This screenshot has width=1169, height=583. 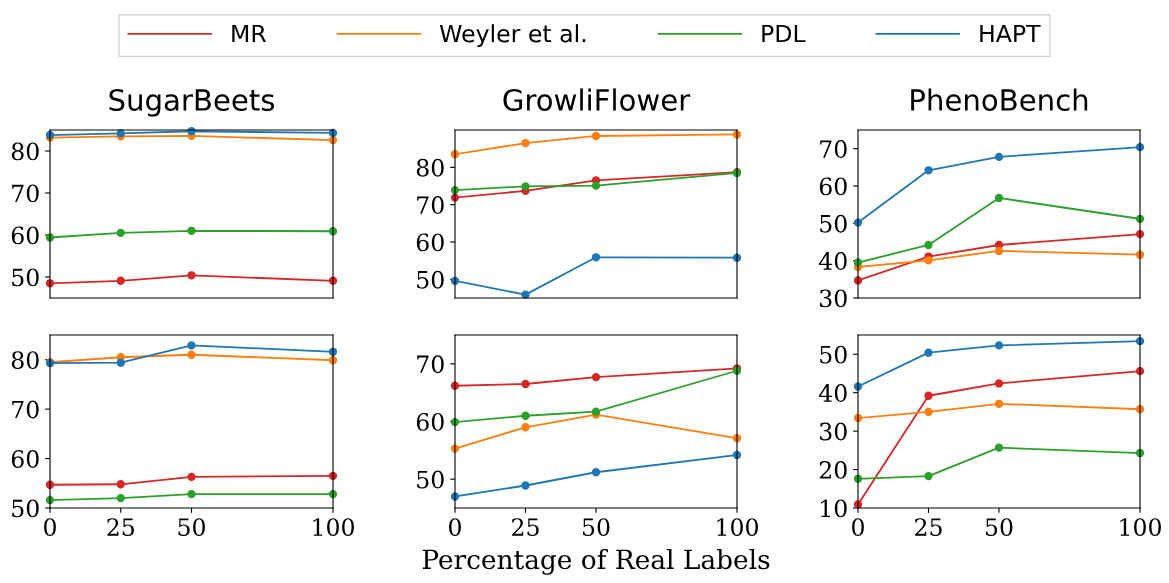 What do you see at coordinates (512, 36) in the screenshot?
I see `legend-label: Weyler et al.` at bounding box center [512, 36].